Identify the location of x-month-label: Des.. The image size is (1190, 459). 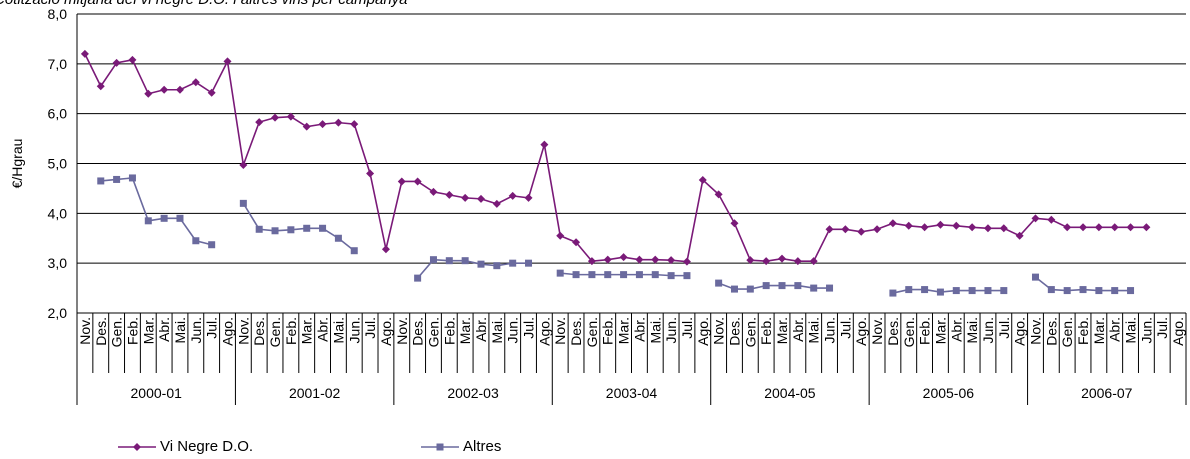
(101, 331).